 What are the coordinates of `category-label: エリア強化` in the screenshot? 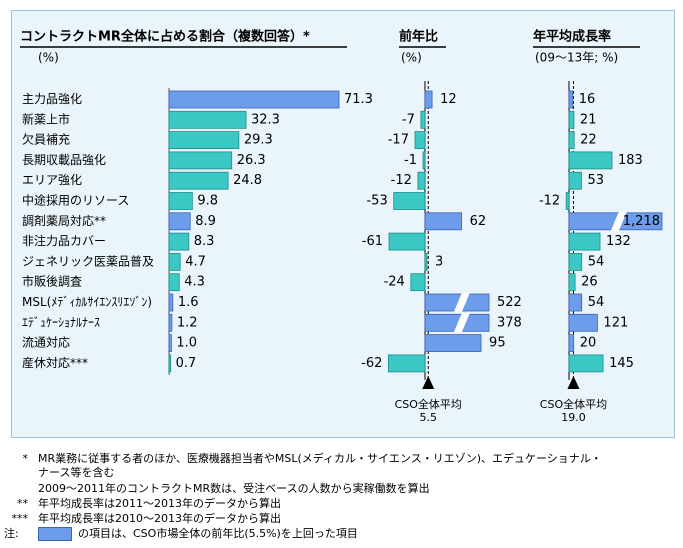 It's located at (52, 180).